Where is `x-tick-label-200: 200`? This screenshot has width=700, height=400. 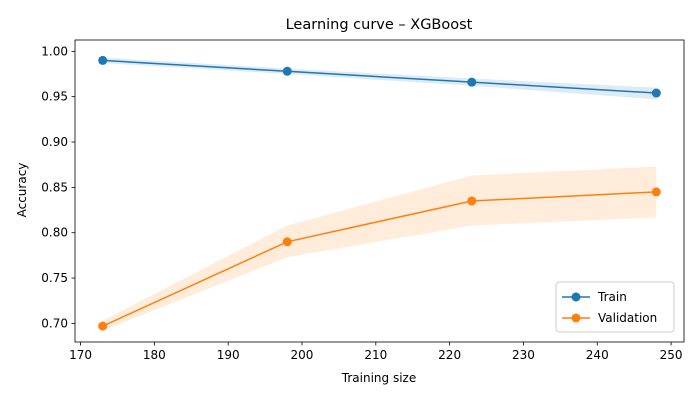
x-tick-label-200: 200 is located at coordinates (302, 355).